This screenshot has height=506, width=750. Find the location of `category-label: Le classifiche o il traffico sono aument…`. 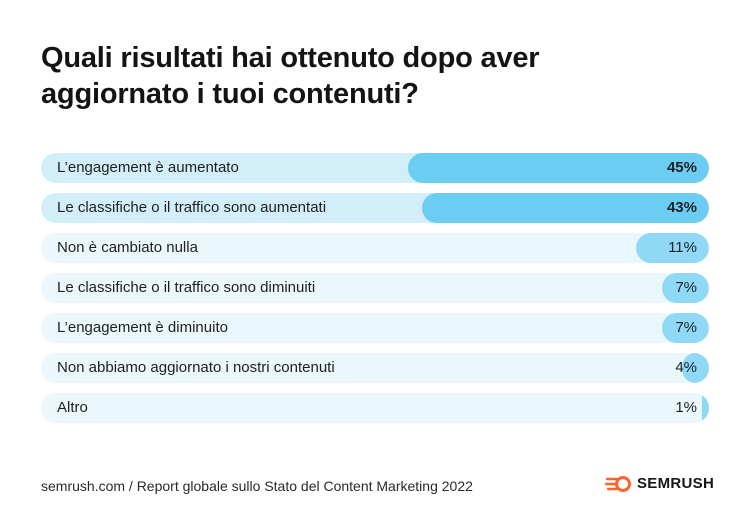

category-label: Le classifiche o il traffico sono aument… is located at coordinates (192, 207).